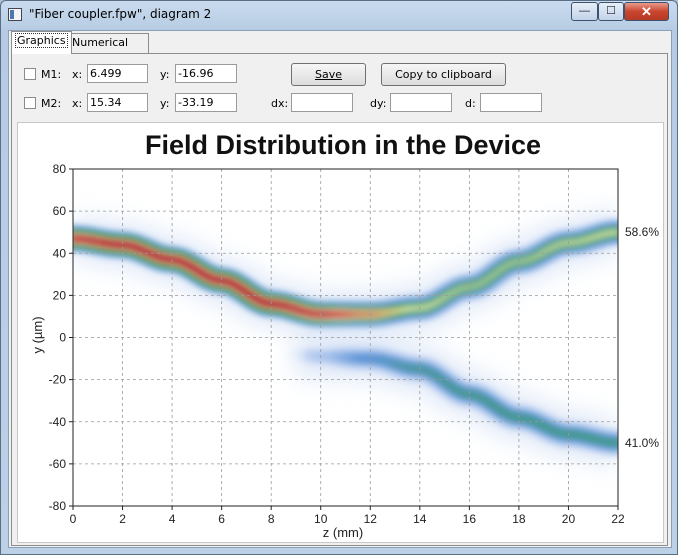  What do you see at coordinates (60, 169) in the screenshot?
I see `y-tick-label-8: 80` at bounding box center [60, 169].